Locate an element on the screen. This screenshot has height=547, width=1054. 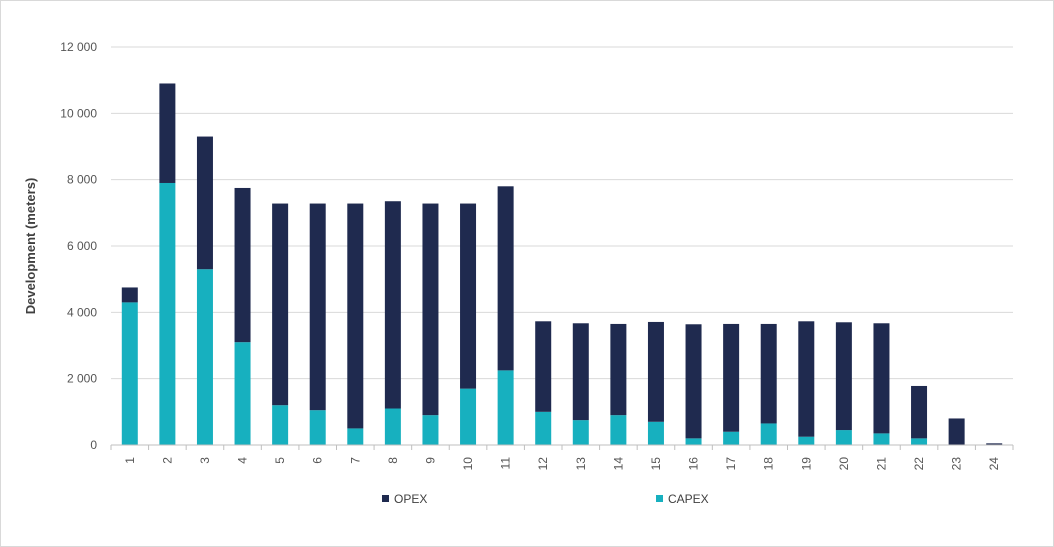
y-tick-label: 4 000 is located at coordinates (82, 312).